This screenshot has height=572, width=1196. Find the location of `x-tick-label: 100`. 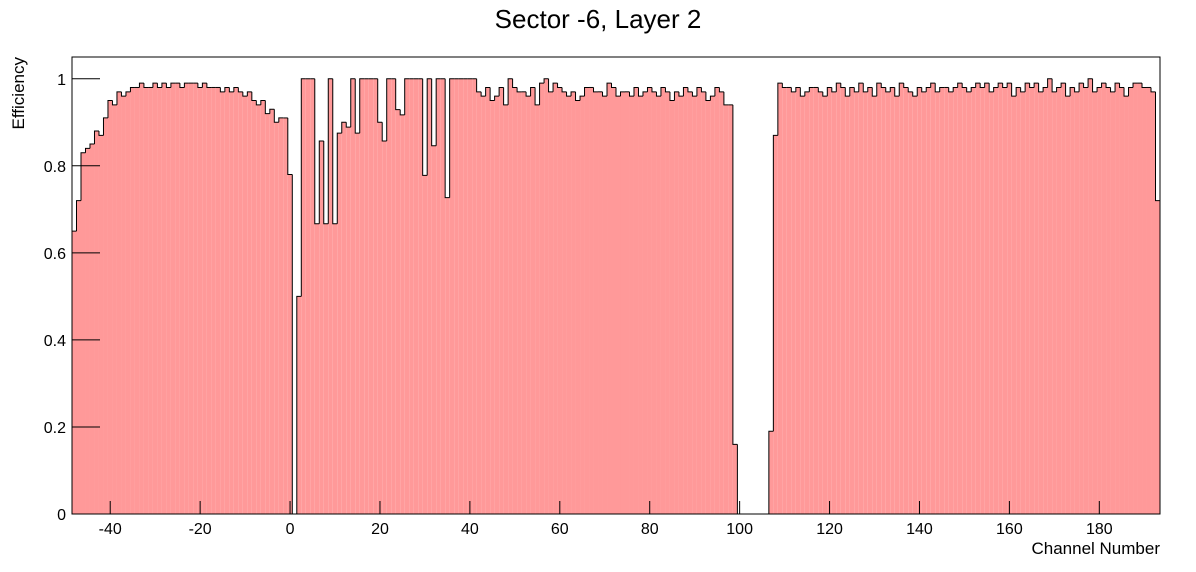

x-tick-label: 100 is located at coordinates (739, 529).